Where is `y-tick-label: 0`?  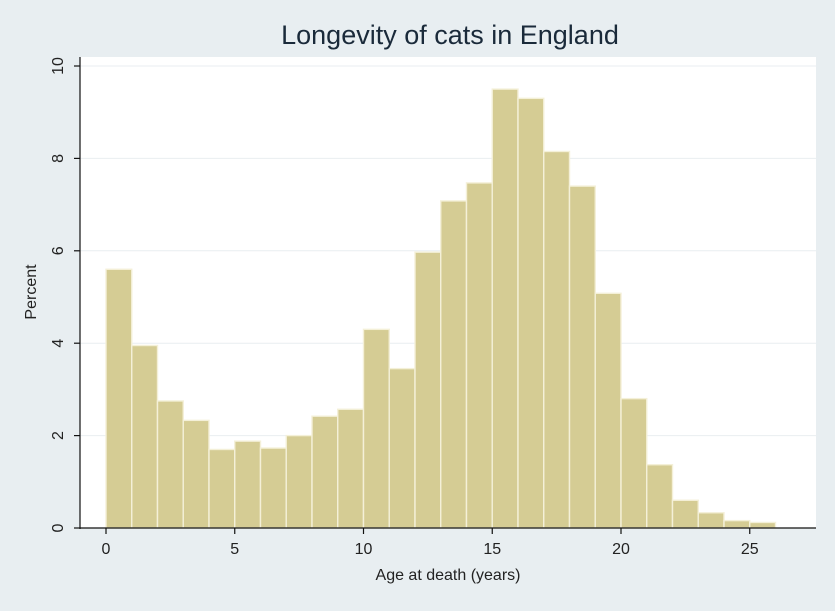 y-tick-label: 0 is located at coordinates (58, 527).